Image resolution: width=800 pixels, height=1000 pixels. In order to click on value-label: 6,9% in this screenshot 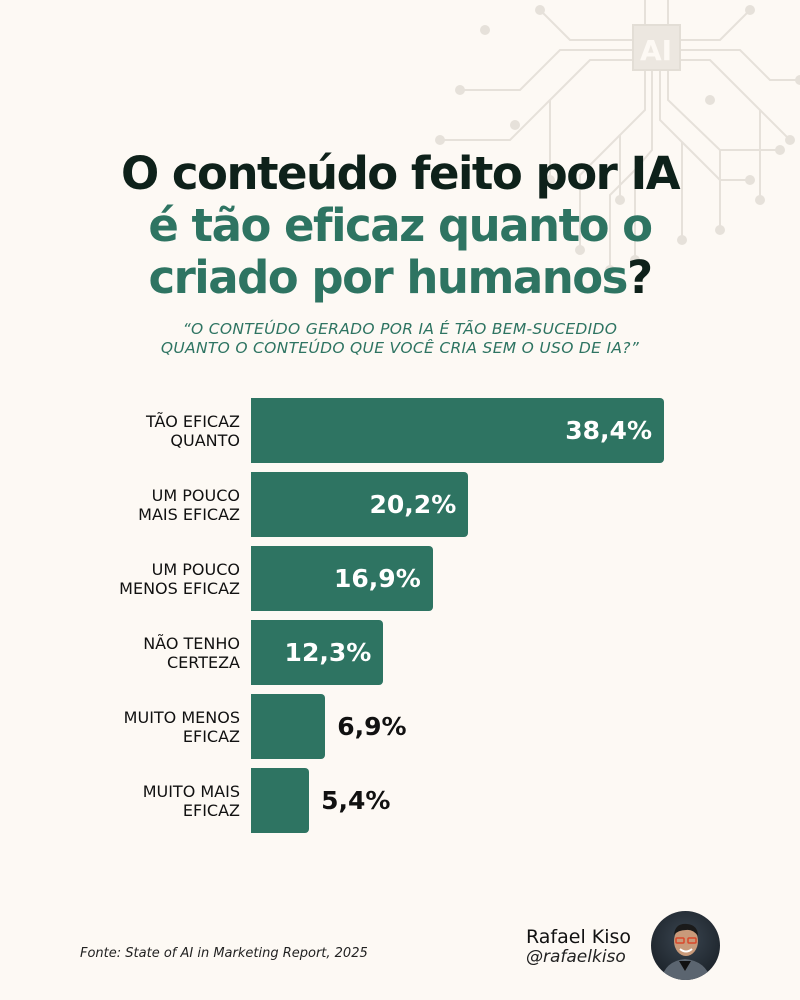, I will do `click(372, 726)`.